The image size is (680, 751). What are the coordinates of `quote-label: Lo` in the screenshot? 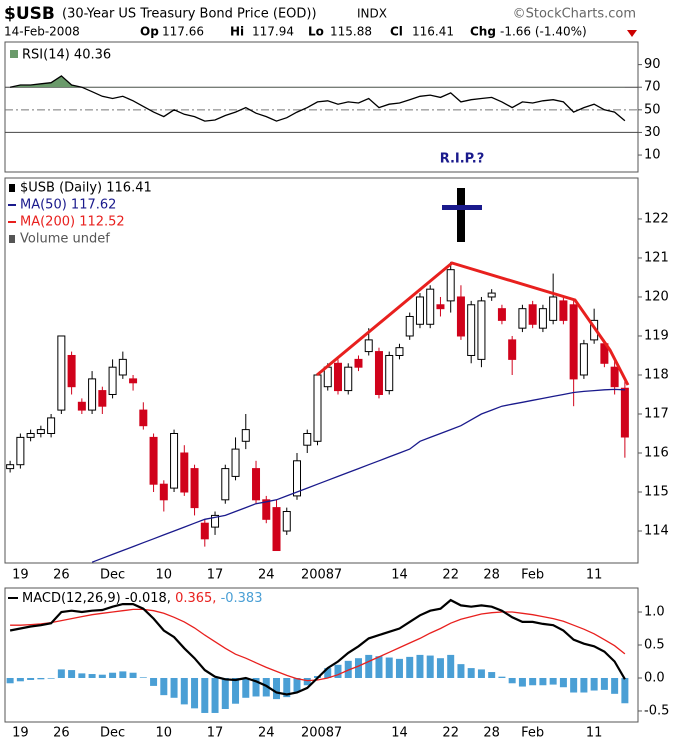 It's located at (316, 32).